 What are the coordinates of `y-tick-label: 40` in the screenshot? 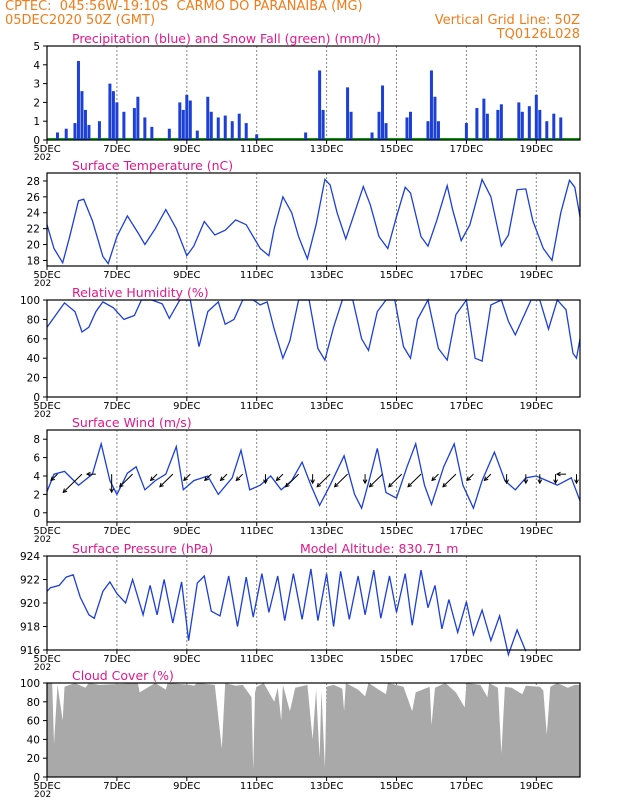 It's located at (33, 359).